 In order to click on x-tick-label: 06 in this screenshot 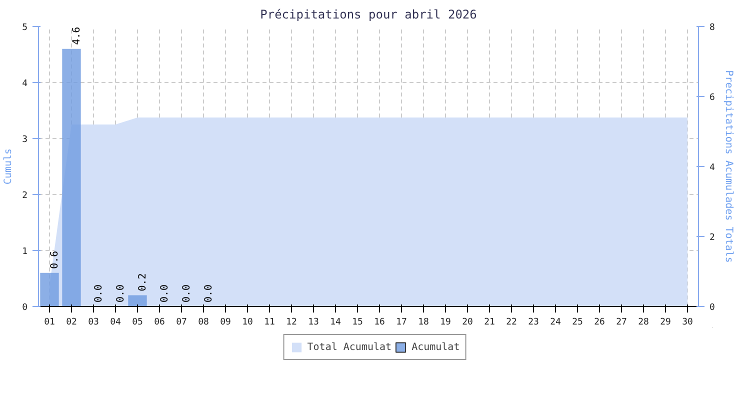, I will do `click(159, 323)`.